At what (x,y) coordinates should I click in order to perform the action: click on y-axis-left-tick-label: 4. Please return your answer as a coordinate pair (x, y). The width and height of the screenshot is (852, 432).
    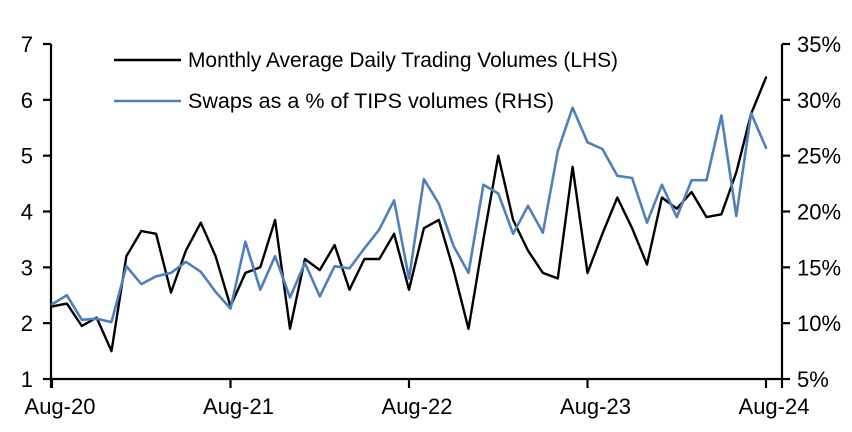
    Looking at the image, I should click on (27, 212).